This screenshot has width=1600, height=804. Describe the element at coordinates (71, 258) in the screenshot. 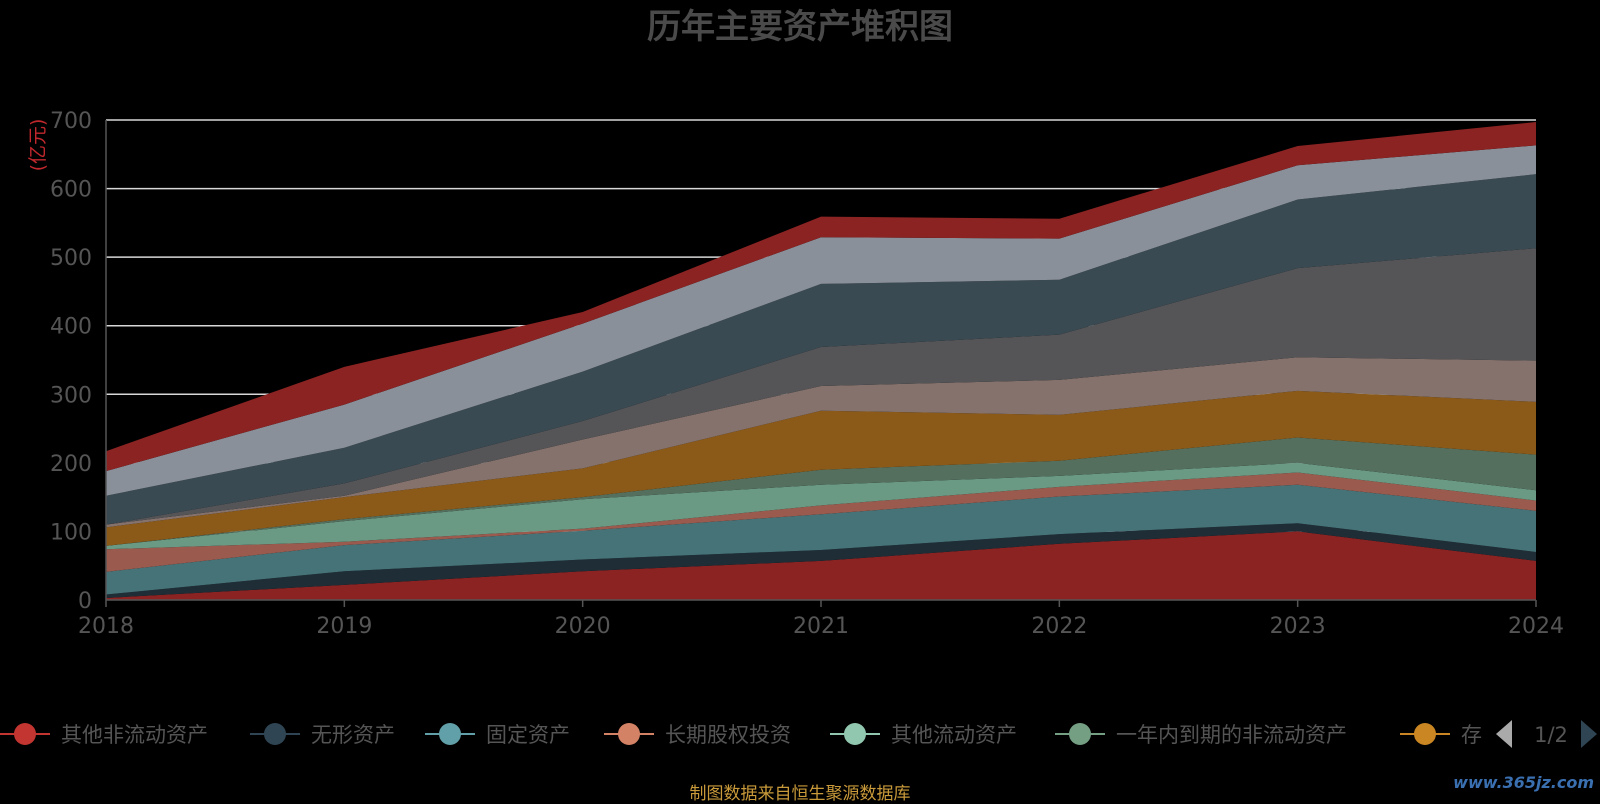

I see `y-tick-label: 500` at that location.